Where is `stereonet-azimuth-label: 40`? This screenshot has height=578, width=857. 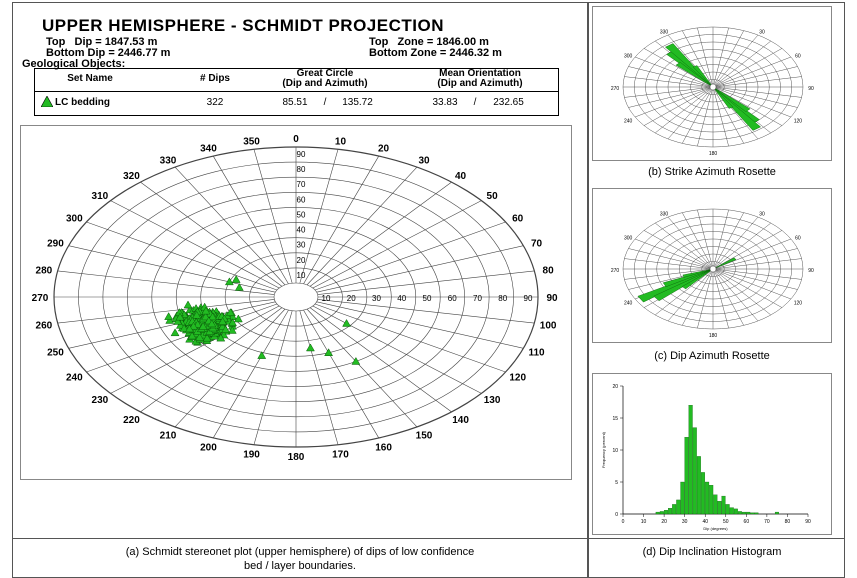 stereonet-azimuth-label: 40 is located at coordinates (461, 176).